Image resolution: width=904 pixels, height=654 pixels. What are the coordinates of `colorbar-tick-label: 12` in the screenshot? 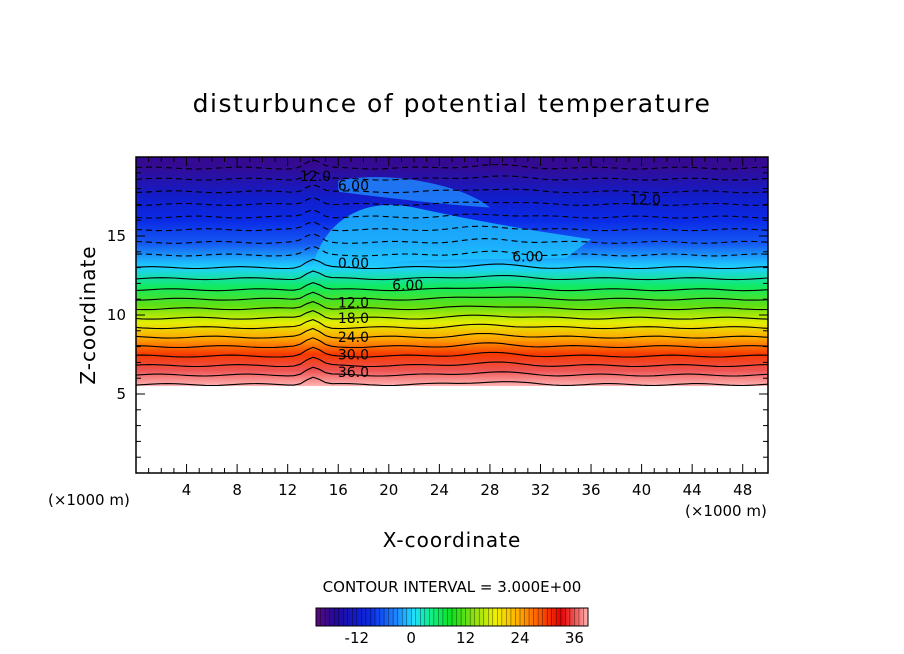 It's located at (465, 638).